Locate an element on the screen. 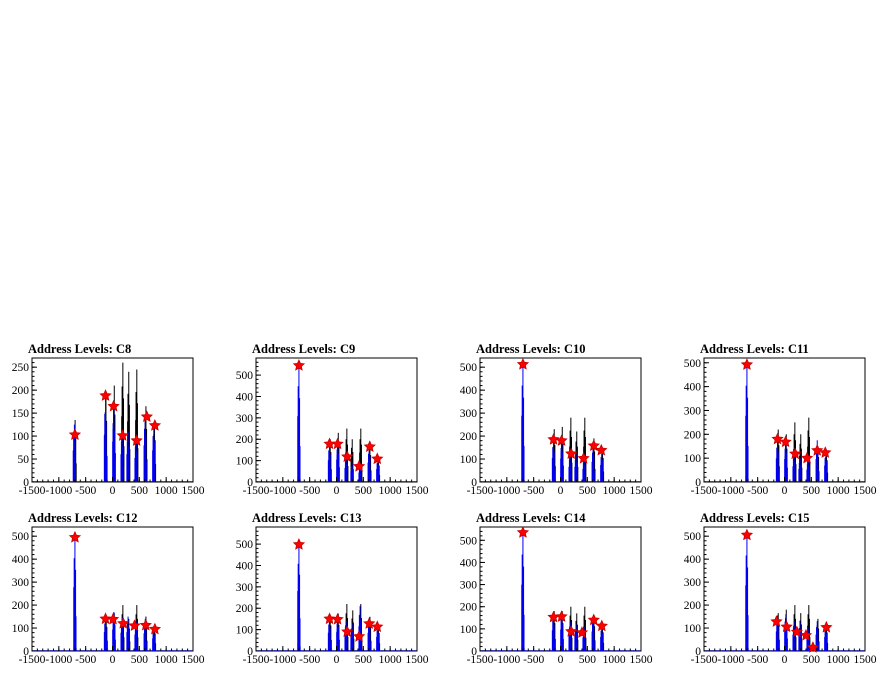 This screenshot has width=896, height=675. plot-frame is located at coordinates (336, 589).